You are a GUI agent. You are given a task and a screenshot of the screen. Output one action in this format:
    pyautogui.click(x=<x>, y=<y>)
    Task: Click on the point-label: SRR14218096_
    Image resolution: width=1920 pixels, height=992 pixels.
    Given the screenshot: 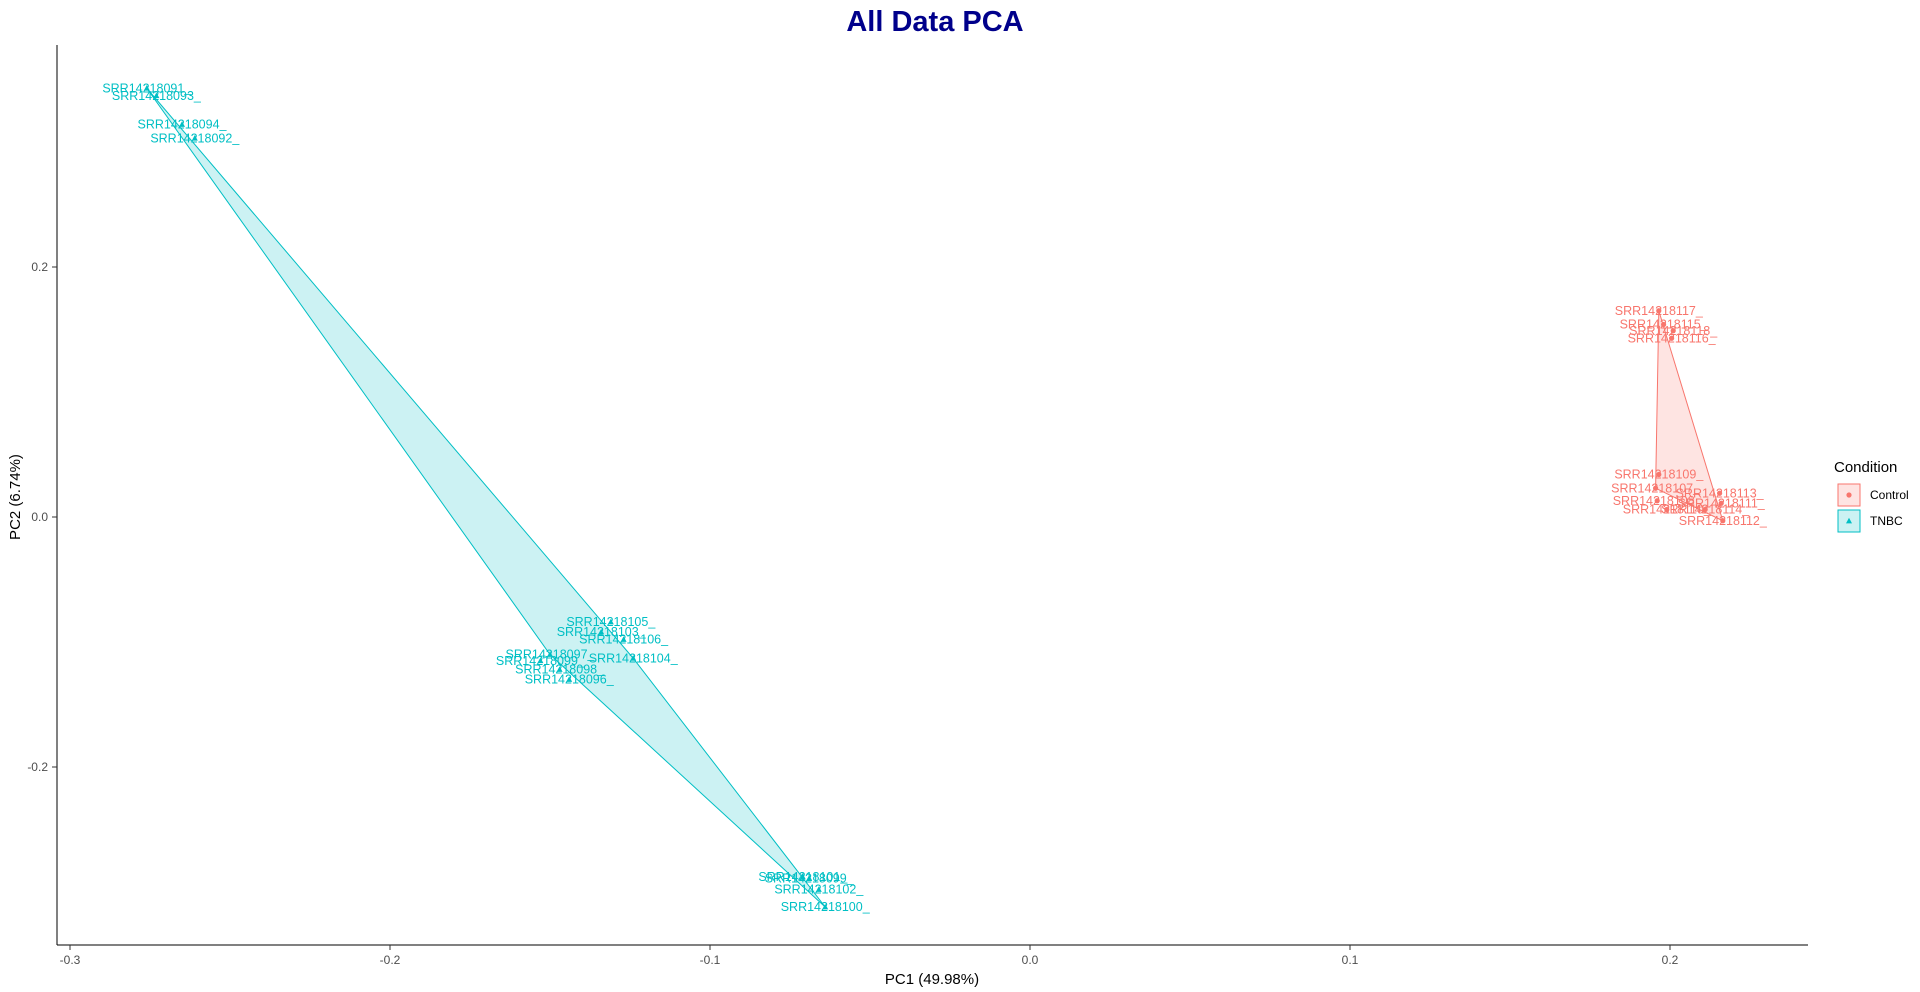 What is the action you would take?
    pyautogui.click(x=570, y=680)
    